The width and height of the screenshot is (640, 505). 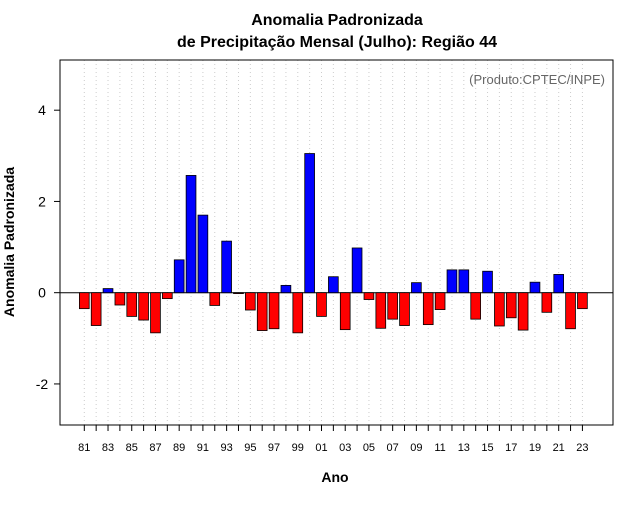 What do you see at coordinates (416, 448) in the screenshot?
I see `xtick-label-09: 09` at bounding box center [416, 448].